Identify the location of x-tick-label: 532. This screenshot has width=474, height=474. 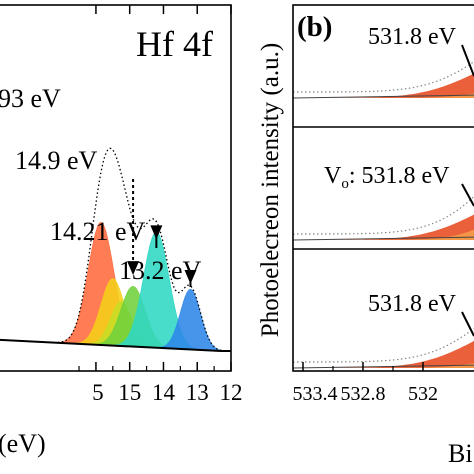
(423, 394).